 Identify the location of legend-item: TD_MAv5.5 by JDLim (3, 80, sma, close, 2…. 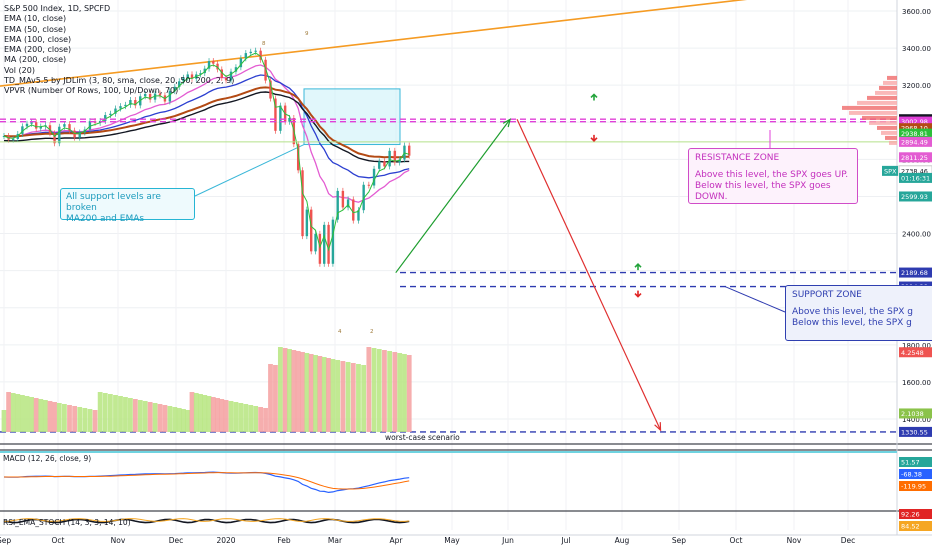
(119, 81).